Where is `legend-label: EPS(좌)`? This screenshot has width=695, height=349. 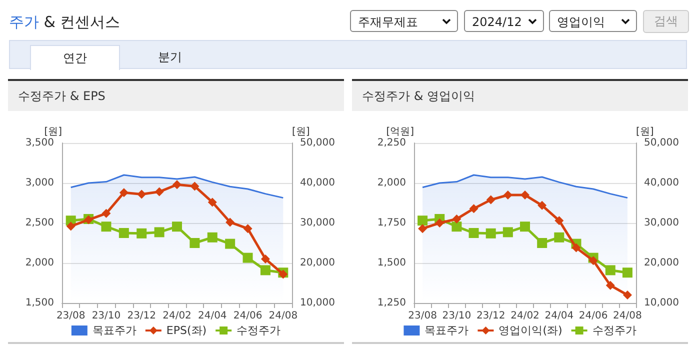
legend-label: EPS(좌) is located at coordinates (186, 330).